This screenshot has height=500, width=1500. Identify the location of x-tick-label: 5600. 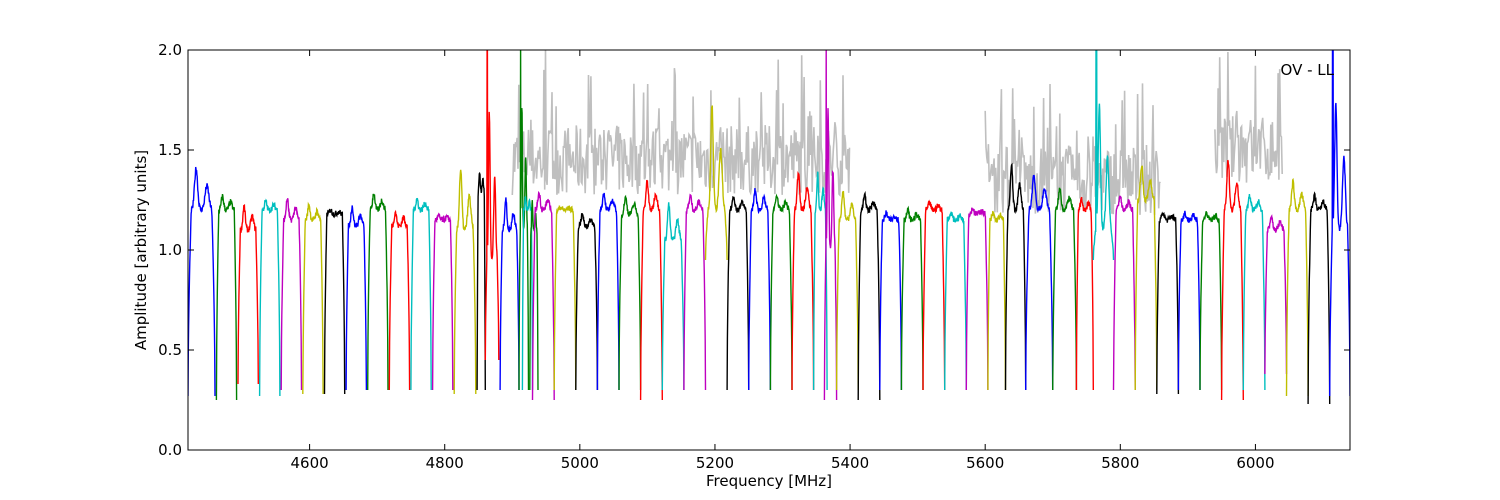
(985, 463).